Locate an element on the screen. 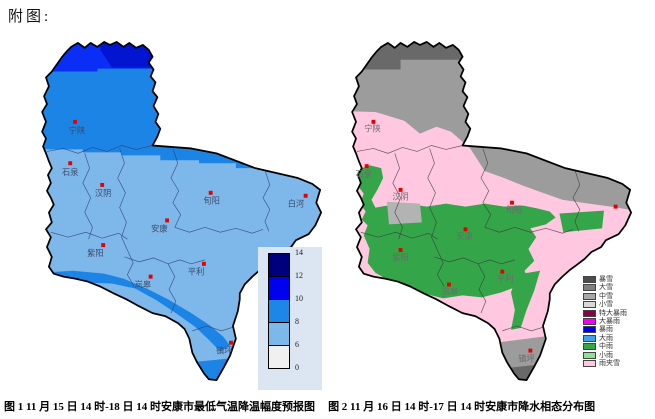 The width and height of the screenshot is (655, 419). legend-row: 小雪 is located at coordinates (605, 305).